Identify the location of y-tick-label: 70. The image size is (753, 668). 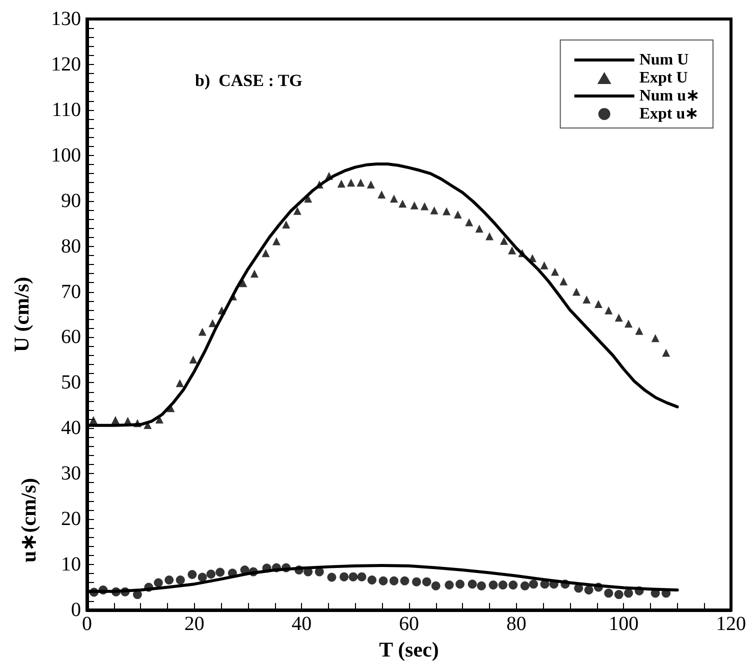
(71, 291).